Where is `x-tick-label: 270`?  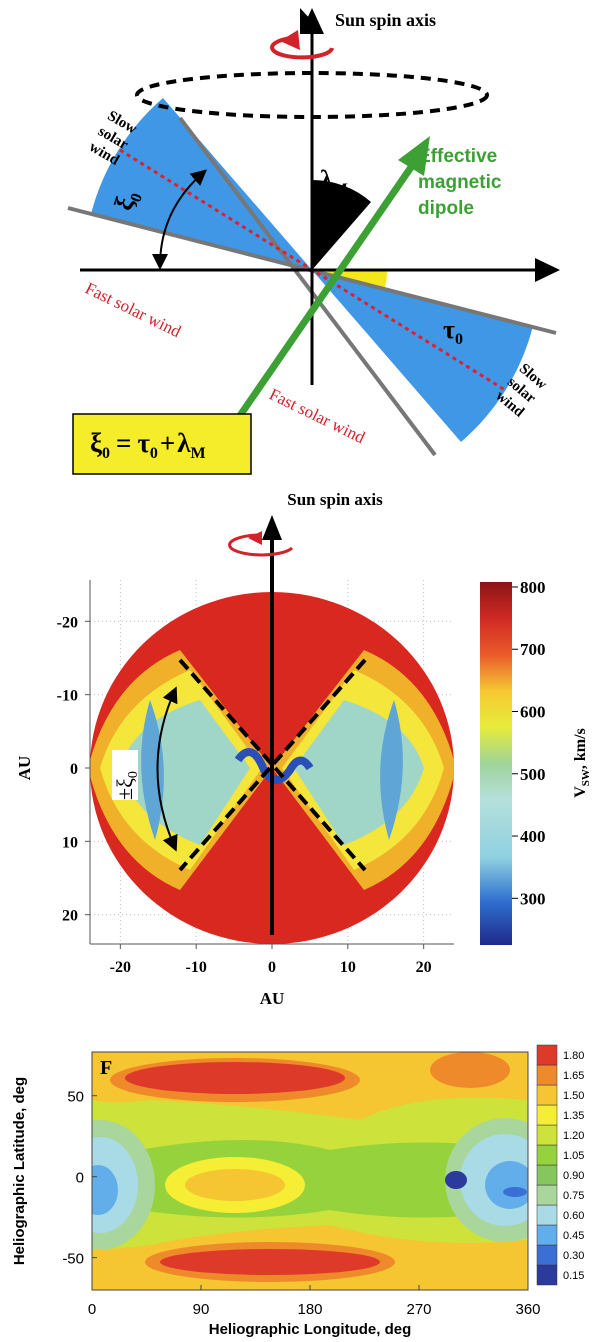
x-tick-label: 270 is located at coordinates (418, 1309).